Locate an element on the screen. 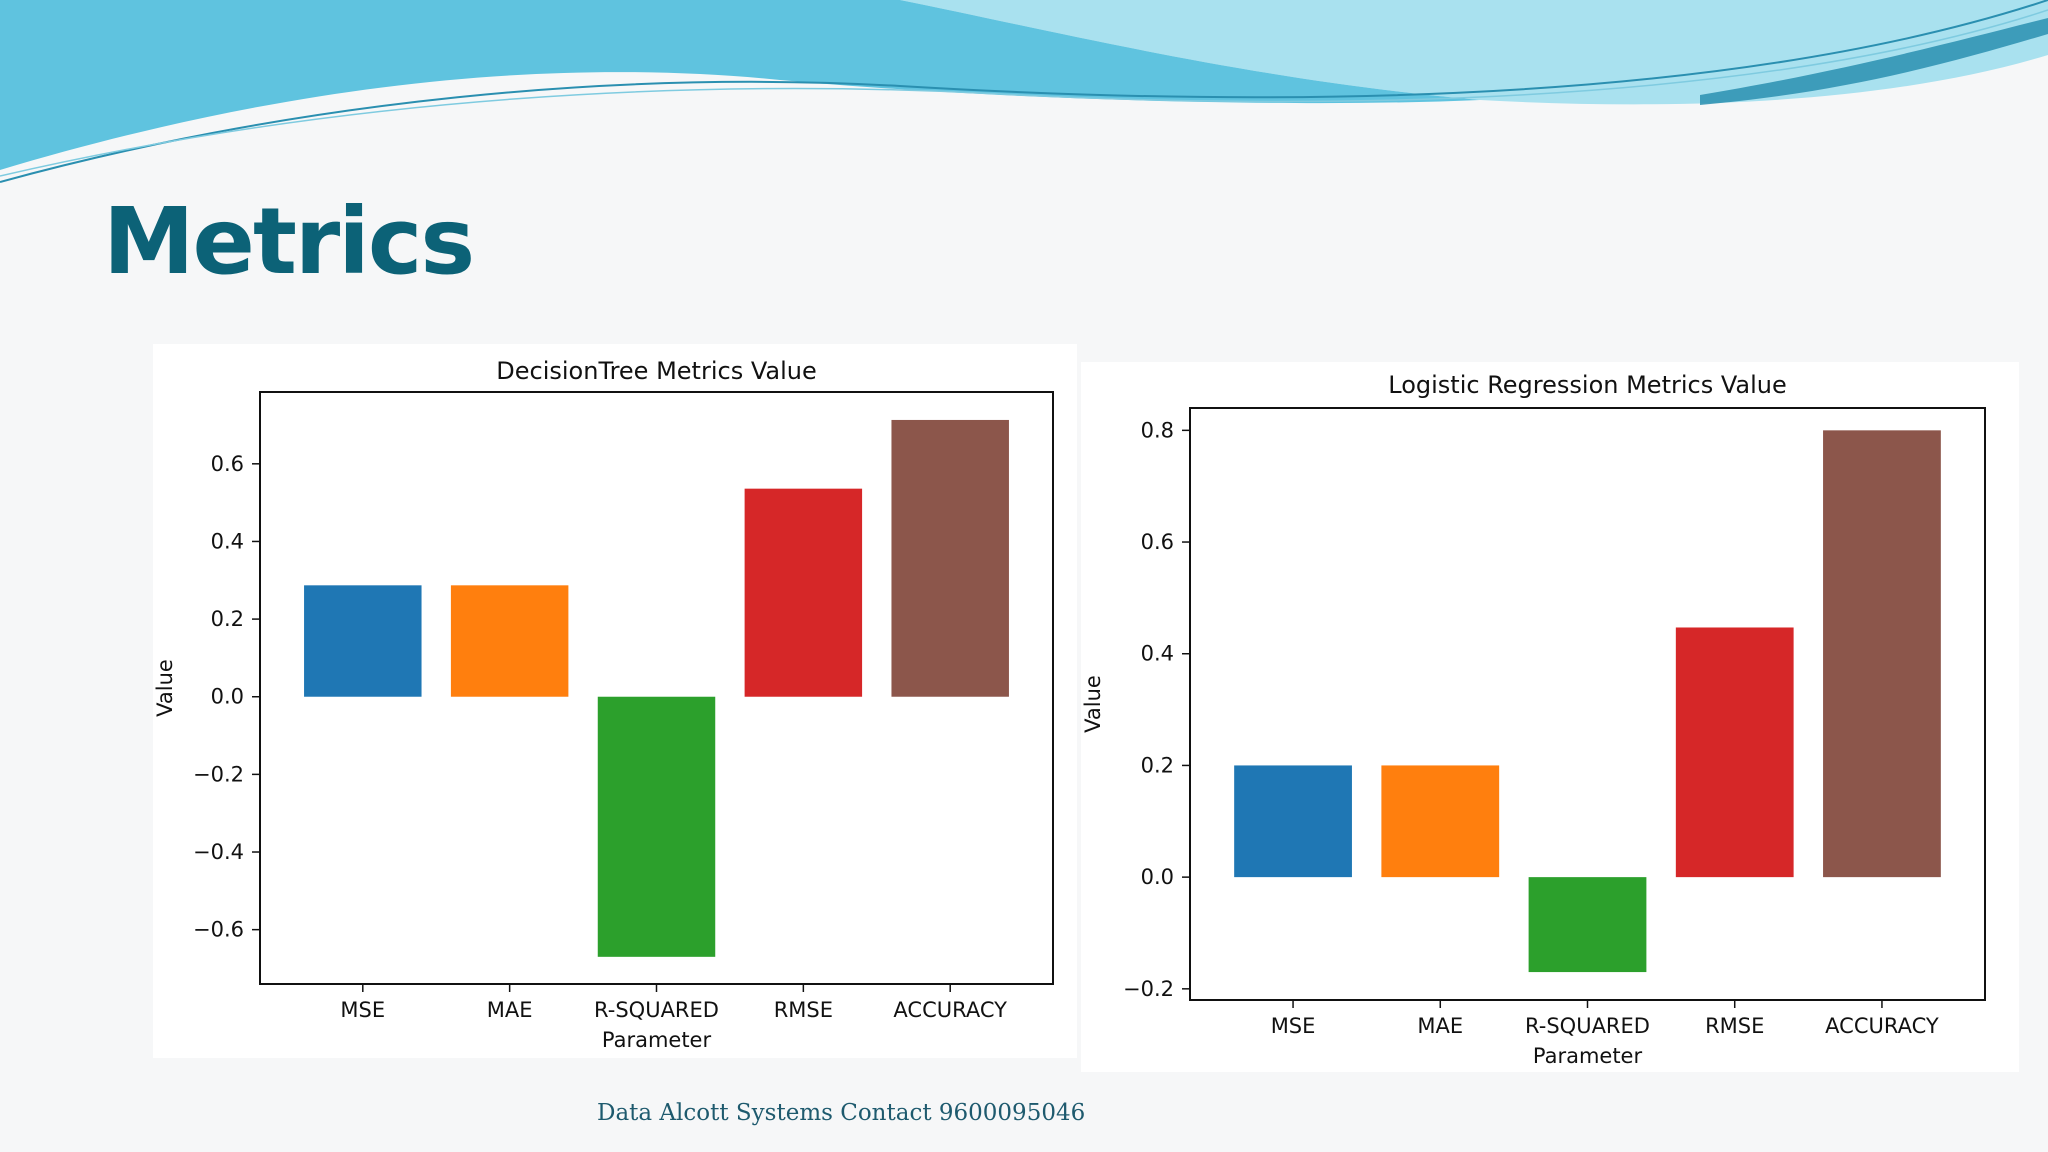 Image resolution: width=2048 pixels, height=1152 pixels. y-tick-label: 0.8 is located at coordinates (1157, 430).